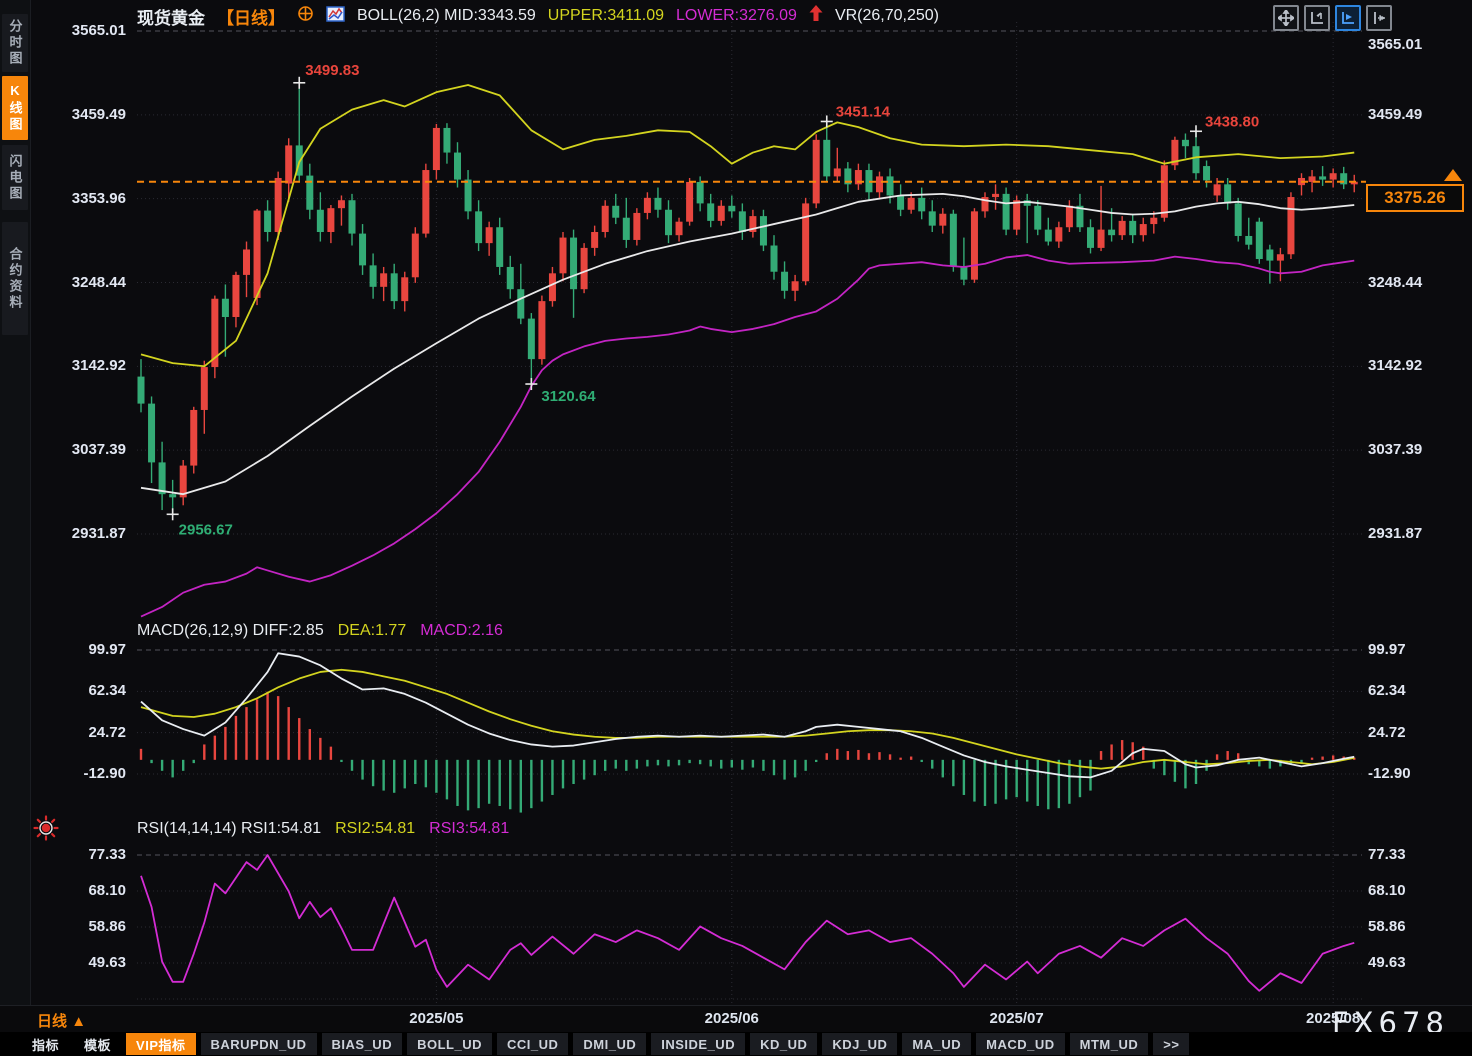  I want to click on price-annotation: 3451.14, so click(863, 111).